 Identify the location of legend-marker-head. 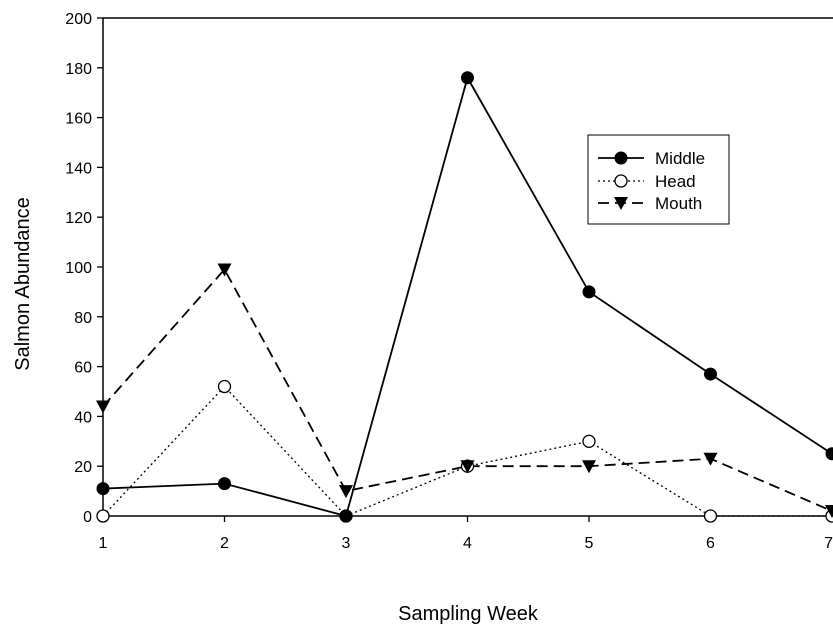
(621, 181).